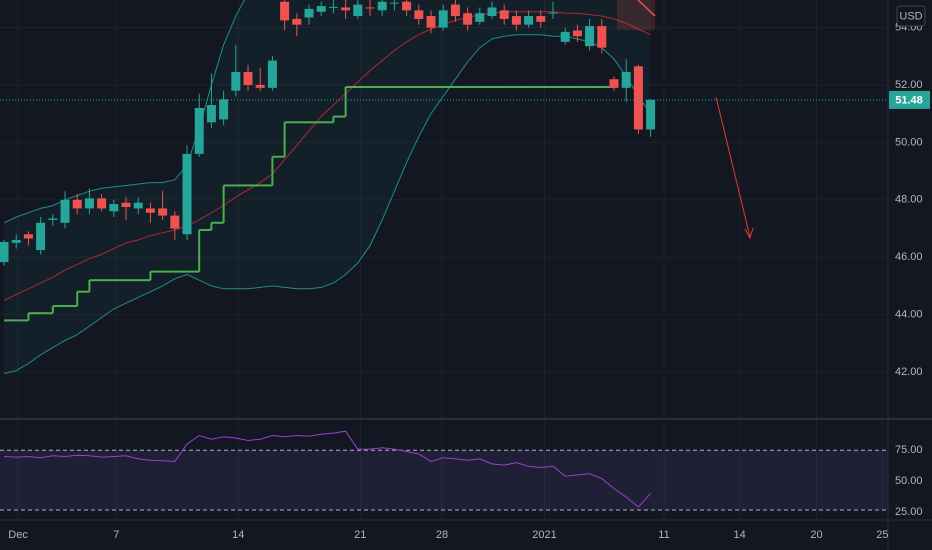 The image size is (932, 550). Describe the element at coordinates (749, 233) in the screenshot. I see `arrow-head` at that location.